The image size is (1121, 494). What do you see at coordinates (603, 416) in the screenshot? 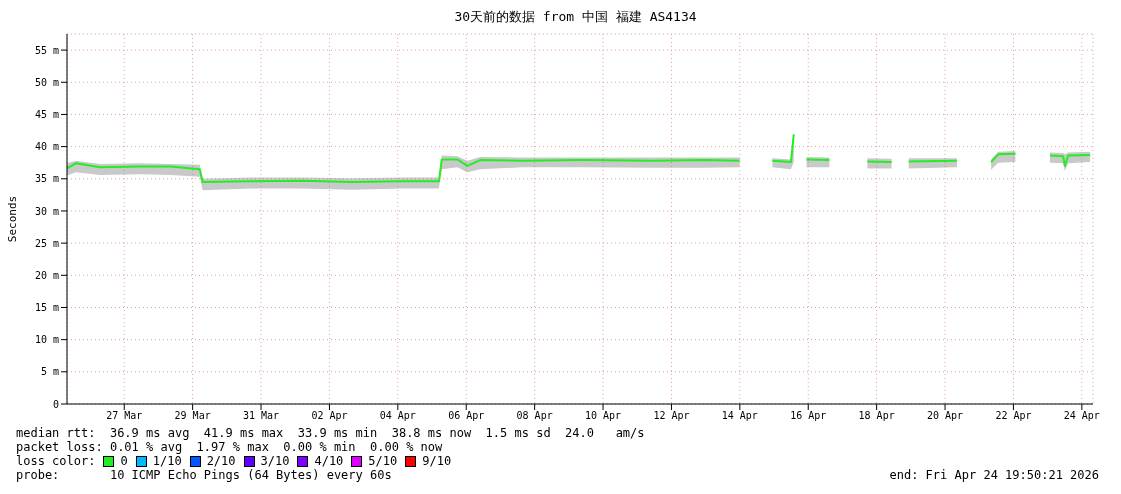
I see `x-tick-label: 10 Apr` at bounding box center [603, 416].